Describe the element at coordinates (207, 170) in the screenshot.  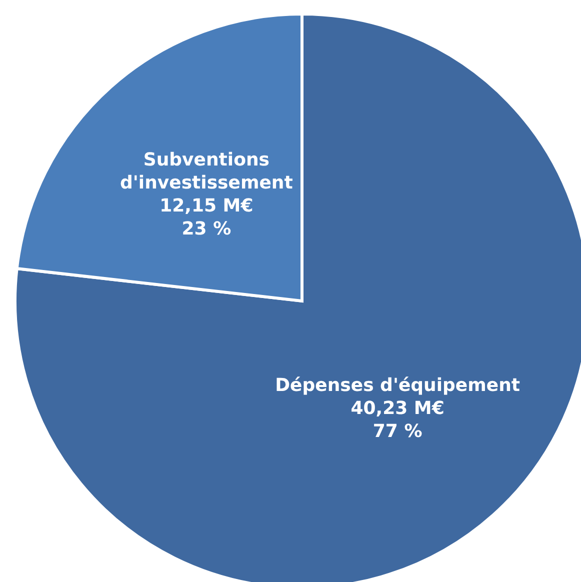
I see `slice-label: Subventions d'investissement` at that location.